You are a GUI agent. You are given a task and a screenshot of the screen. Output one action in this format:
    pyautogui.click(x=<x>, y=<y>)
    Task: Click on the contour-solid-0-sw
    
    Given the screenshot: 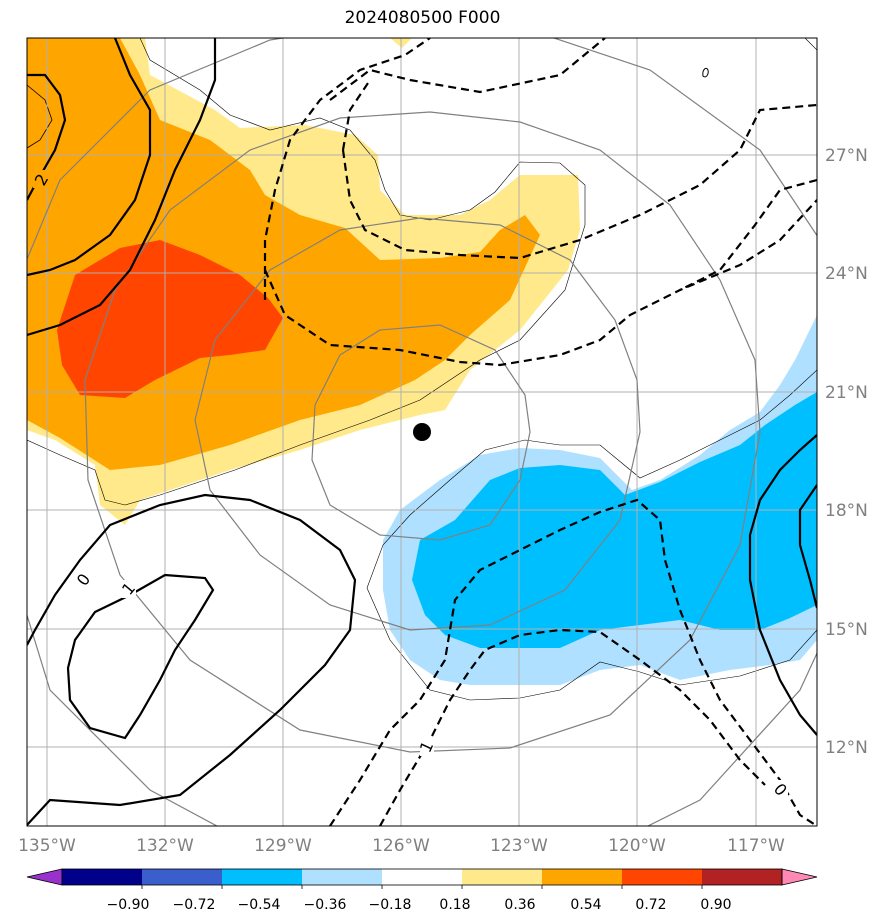 What is the action you would take?
    pyautogui.click(x=192, y=659)
    